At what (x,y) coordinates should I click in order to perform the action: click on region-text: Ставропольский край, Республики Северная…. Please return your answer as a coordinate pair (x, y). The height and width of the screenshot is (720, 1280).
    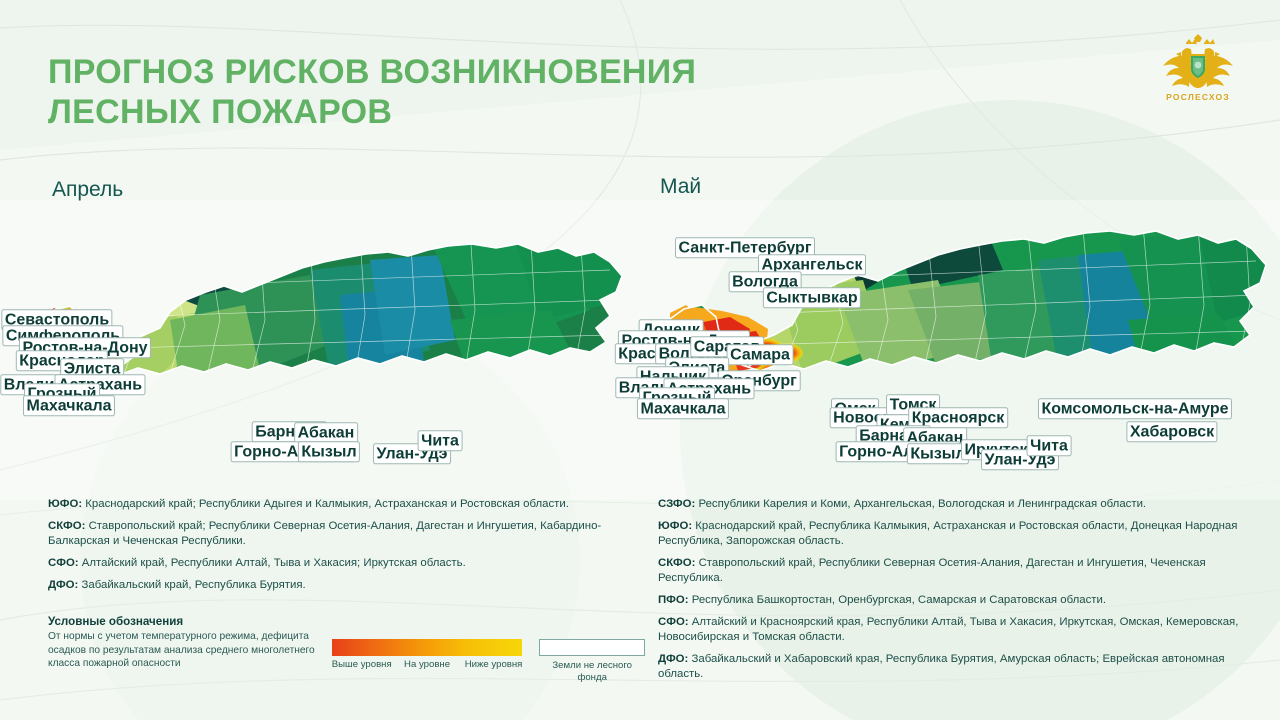
    Looking at the image, I should click on (932, 571).